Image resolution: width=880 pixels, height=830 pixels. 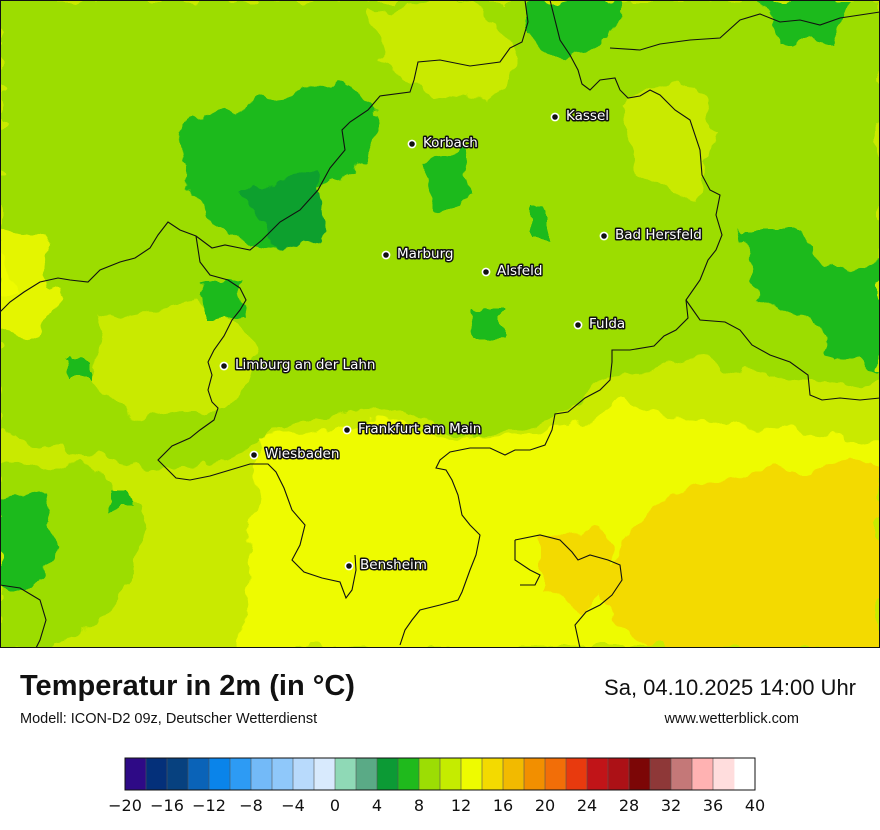 I want to click on city-label: Marburg, so click(x=425, y=254).